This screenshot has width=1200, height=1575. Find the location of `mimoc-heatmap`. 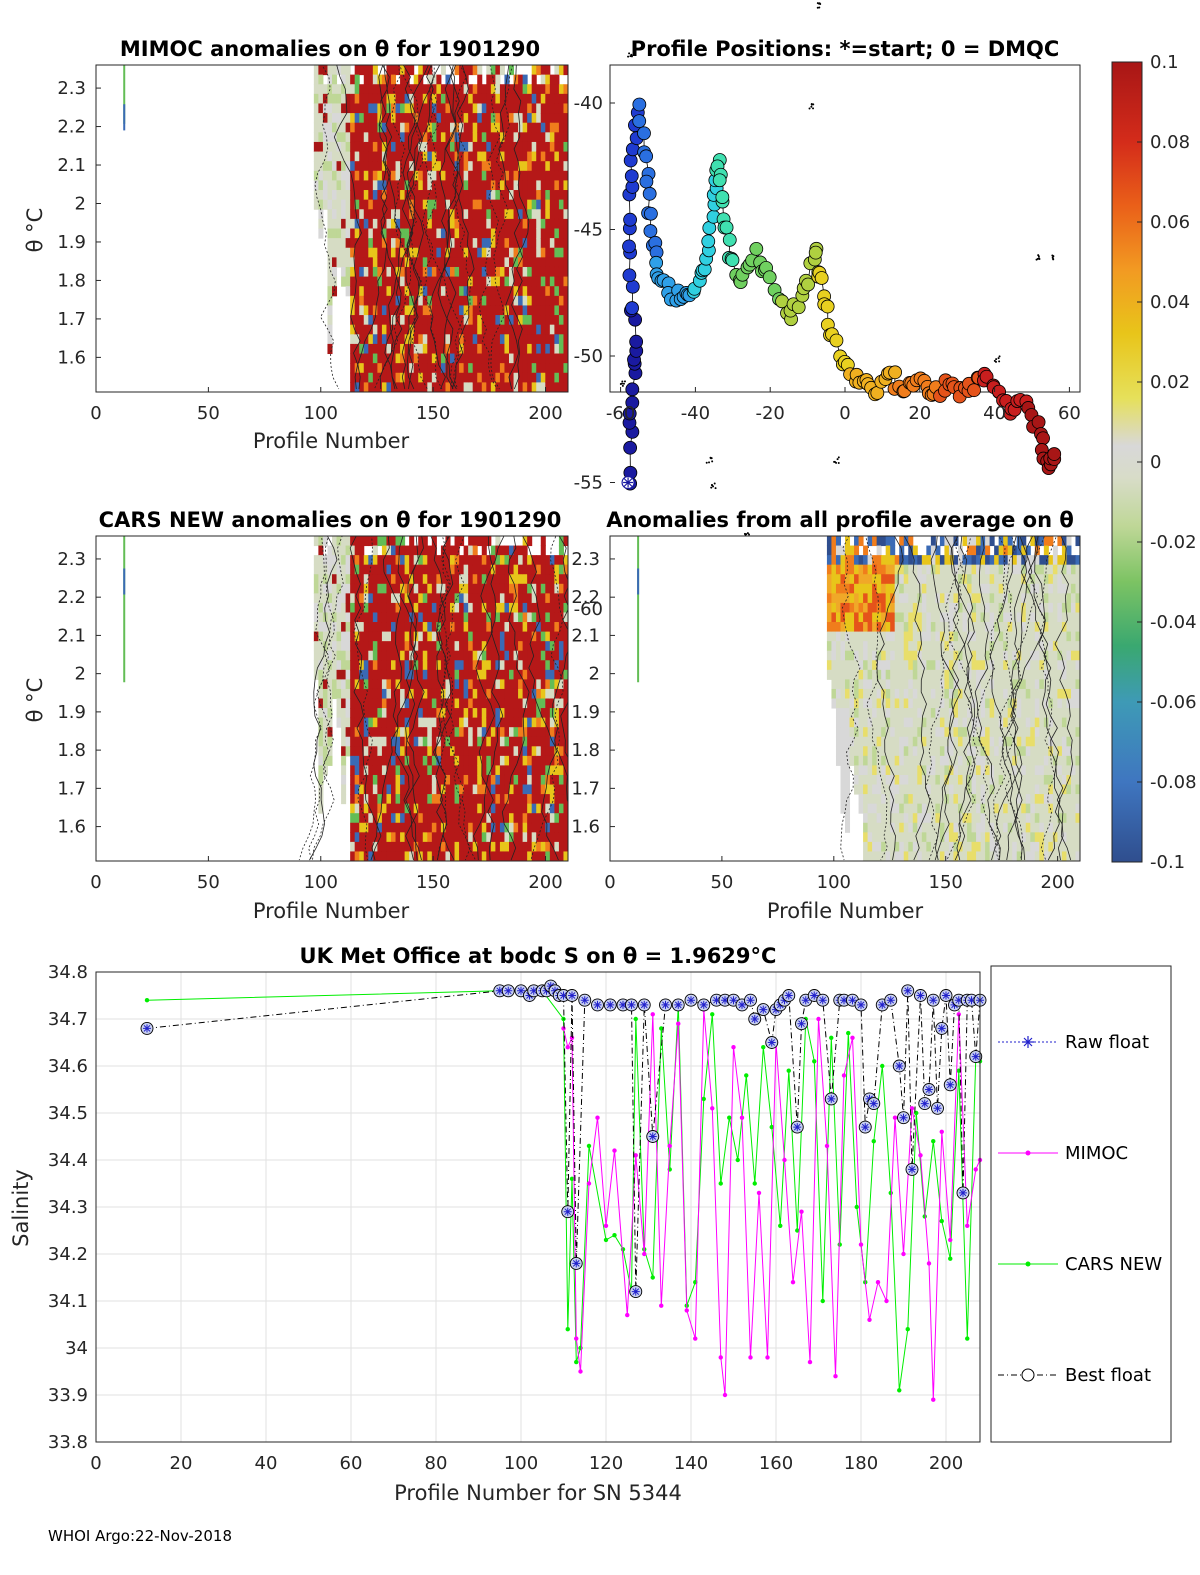

mimoc-heatmap is located at coordinates (345, 228).